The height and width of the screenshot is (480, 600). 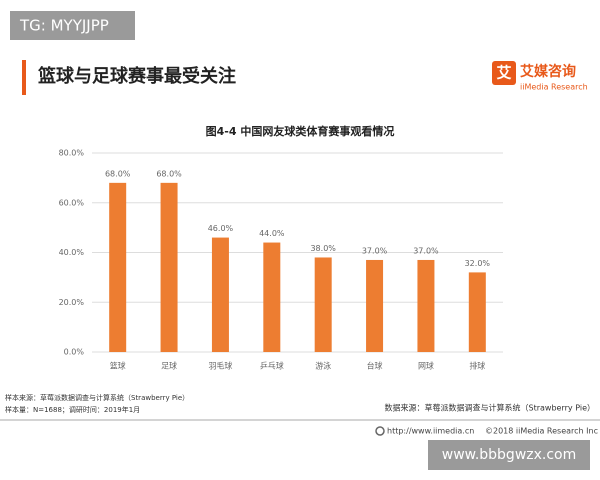 I want to click on sample-source: 样本来源：草莓派数据调查与计算系统（Strawberry Pie）, so click(x=97, y=397).